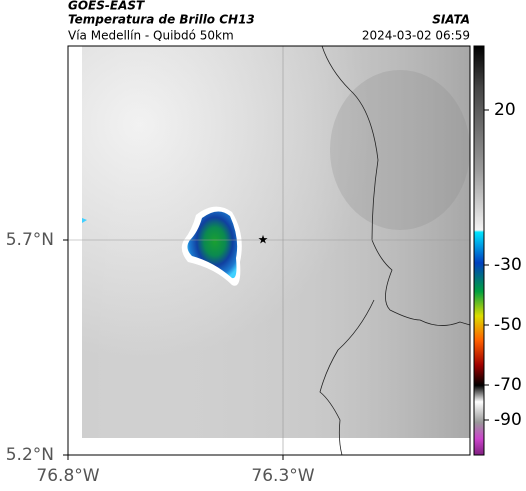 This screenshot has height=491, width=526. I want to click on colorbar-tick-label: -70, so click(508, 385).